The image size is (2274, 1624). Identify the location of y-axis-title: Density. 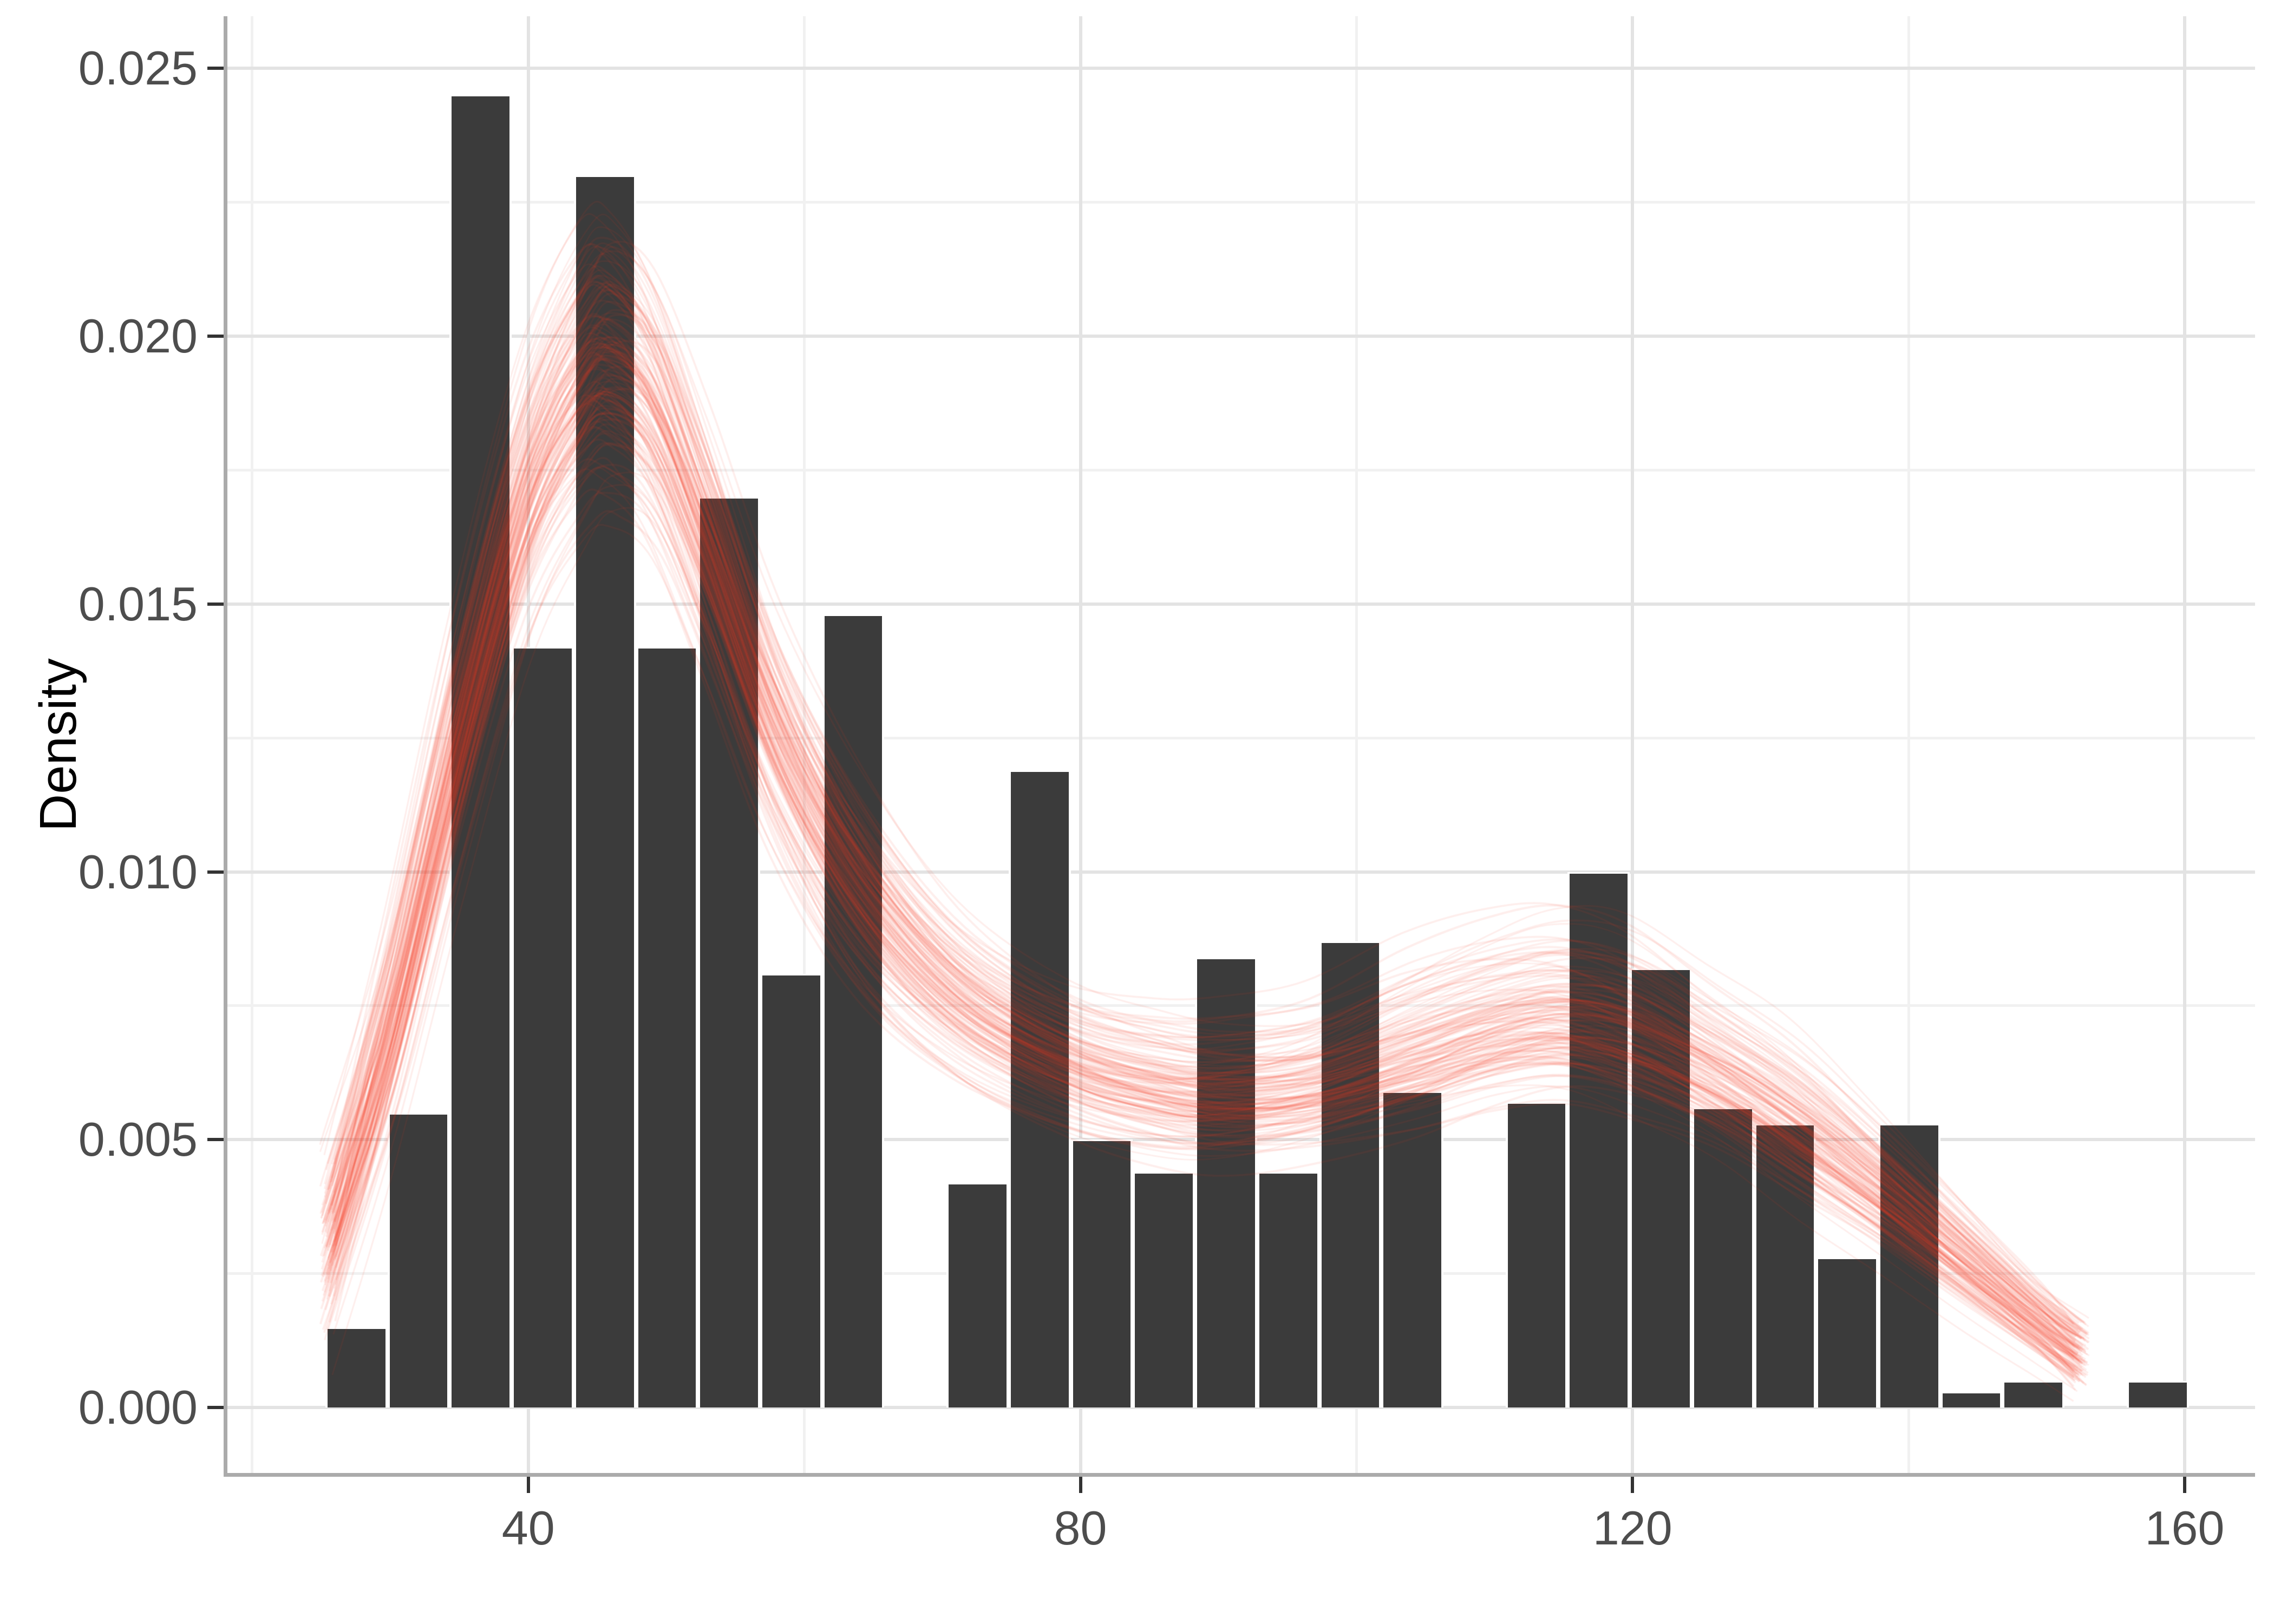
(58, 744).